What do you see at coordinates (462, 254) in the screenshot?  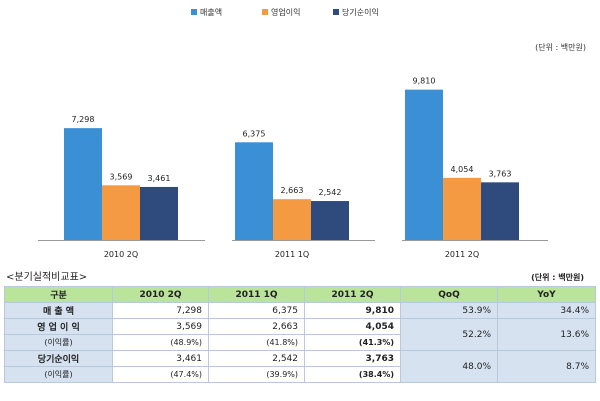 I see `x-tick-label-2: 2011 2Q` at bounding box center [462, 254].